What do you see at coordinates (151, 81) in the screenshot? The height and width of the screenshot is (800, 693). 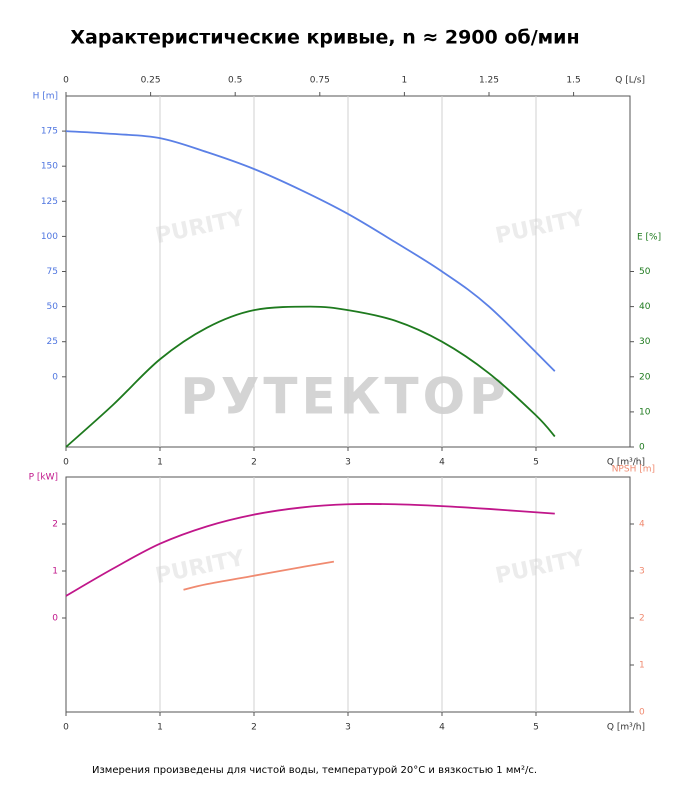 I see `x2-tick-label: 0.25` at bounding box center [151, 81].